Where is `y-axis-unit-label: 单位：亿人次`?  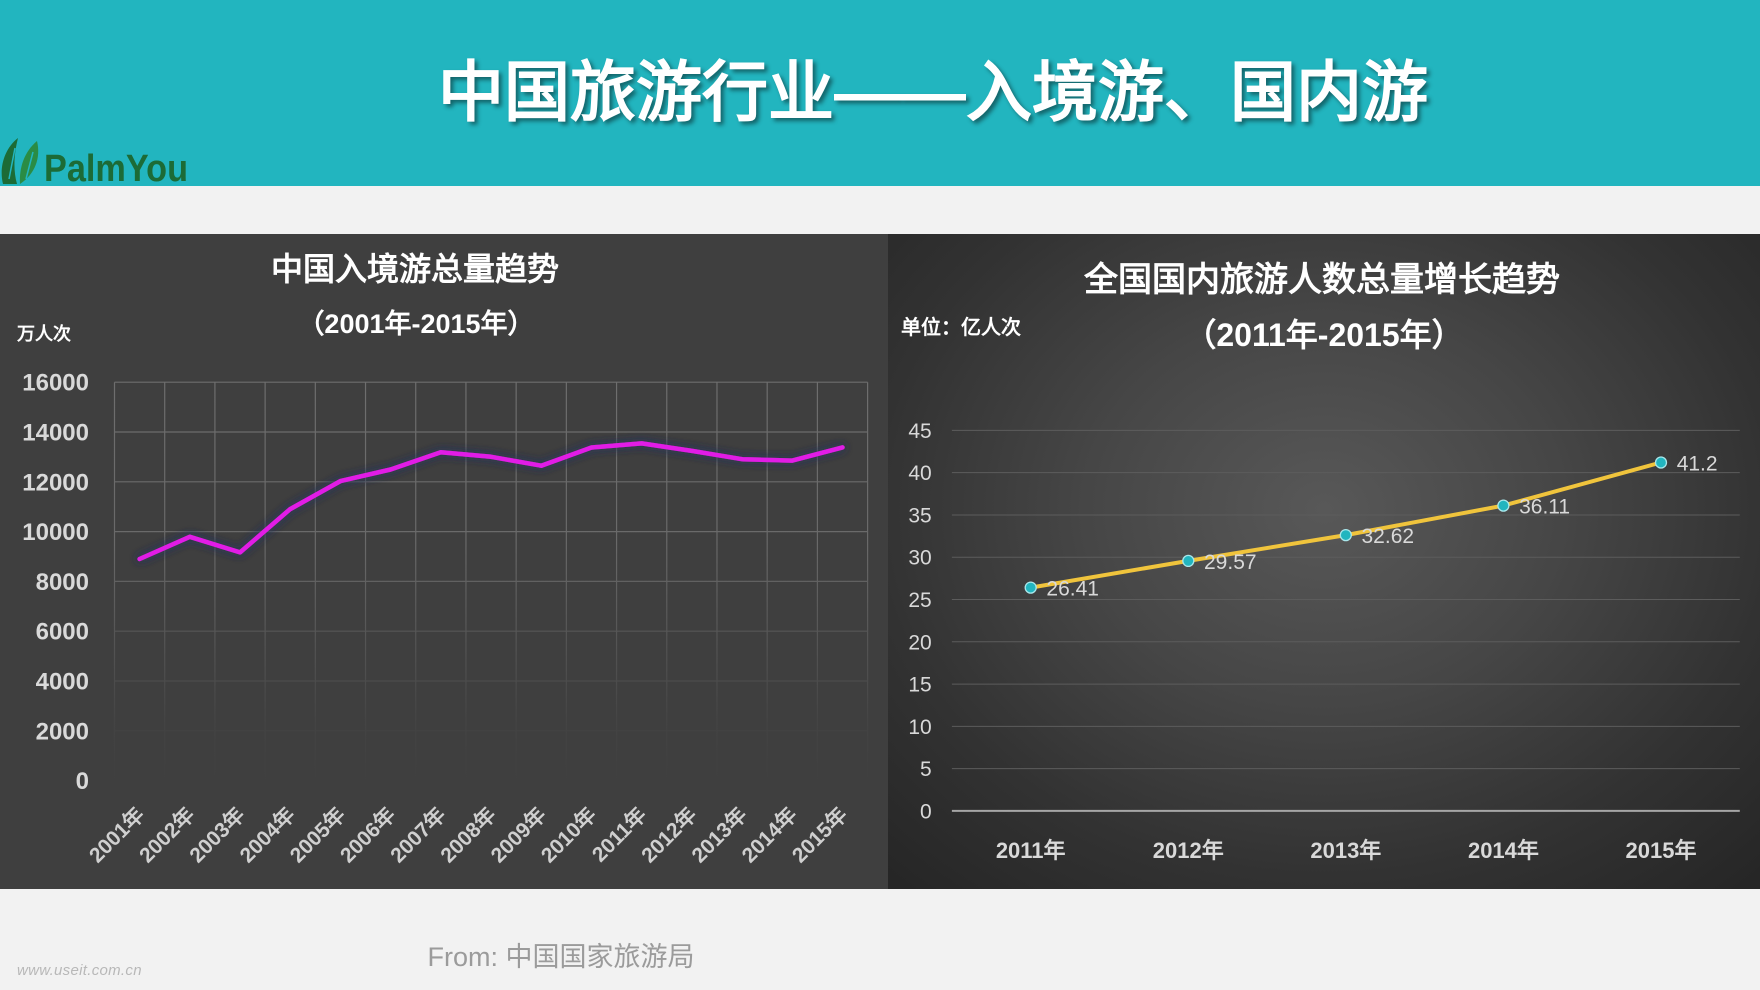
y-axis-unit-label: 单位：亿人次 is located at coordinates (961, 327).